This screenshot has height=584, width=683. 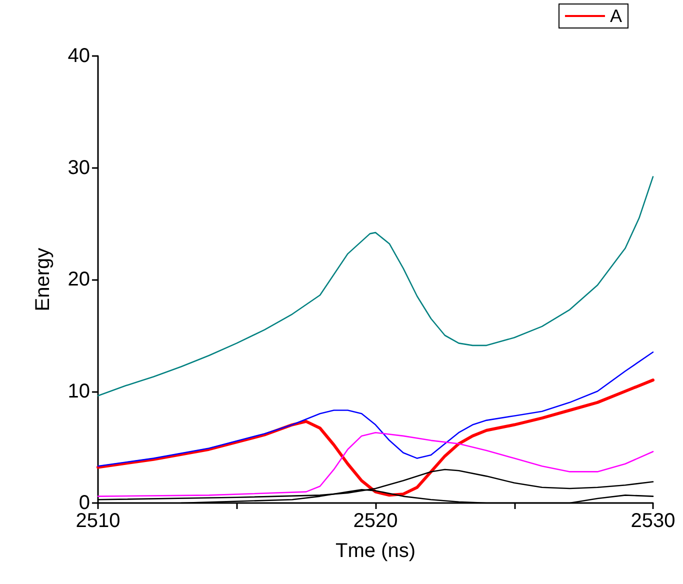 What do you see at coordinates (79, 167) in the screenshot?
I see `y-tick-label: 30` at bounding box center [79, 167].